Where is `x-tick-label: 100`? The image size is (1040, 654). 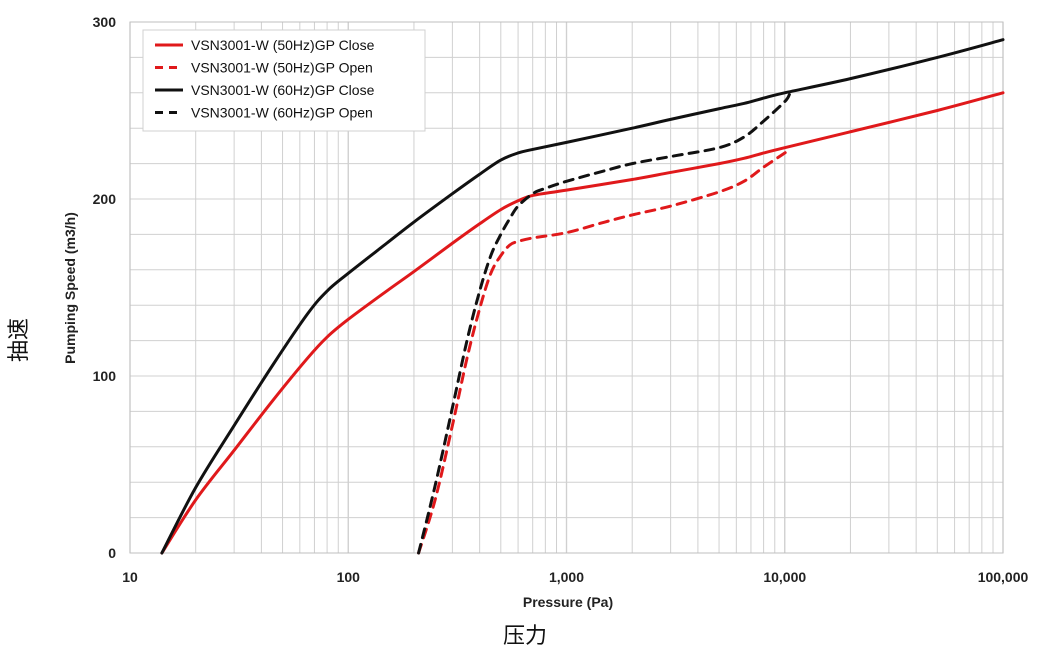
x-tick-label: 100 is located at coordinates (349, 577).